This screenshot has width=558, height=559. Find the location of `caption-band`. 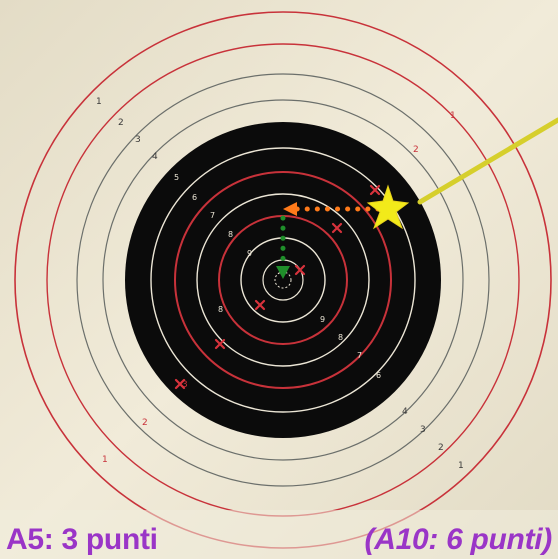

caption-band is located at coordinates (279, 534).